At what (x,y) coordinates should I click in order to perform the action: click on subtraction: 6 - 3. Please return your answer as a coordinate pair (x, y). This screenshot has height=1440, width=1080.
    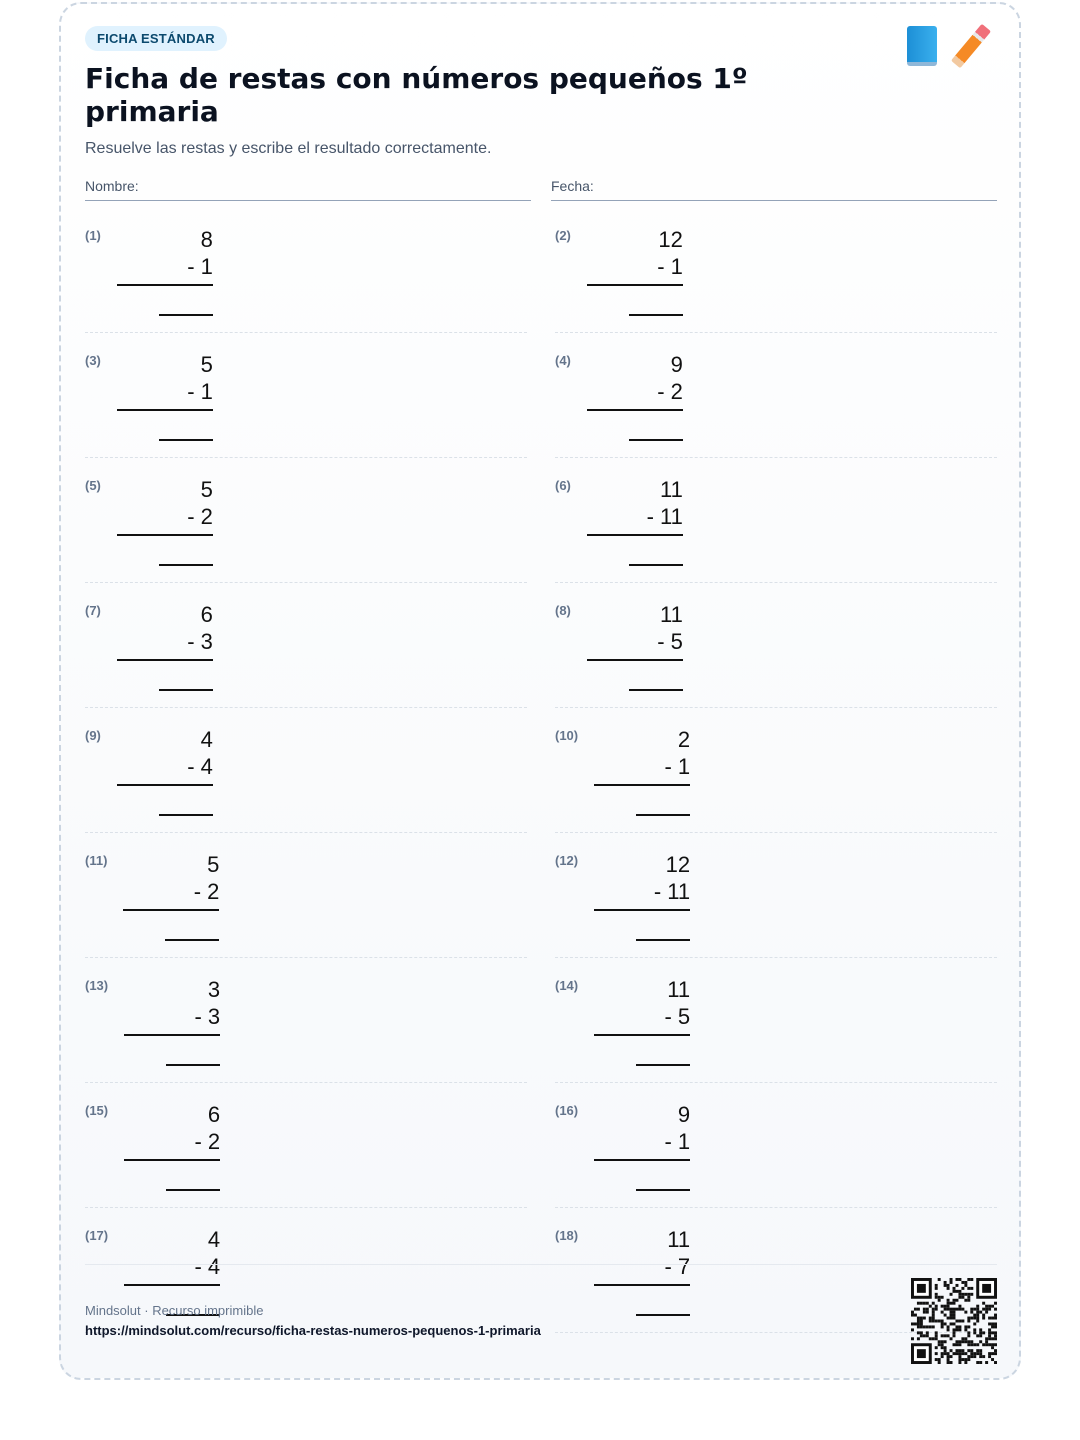
    Looking at the image, I should click on (164, 646).